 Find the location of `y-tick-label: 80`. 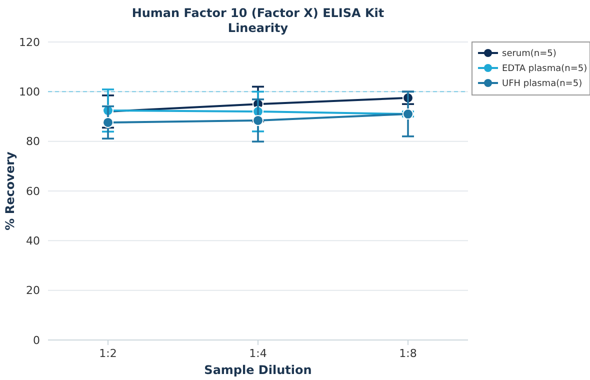

y-tick-label: 80 is located at coordinates (33, 141).